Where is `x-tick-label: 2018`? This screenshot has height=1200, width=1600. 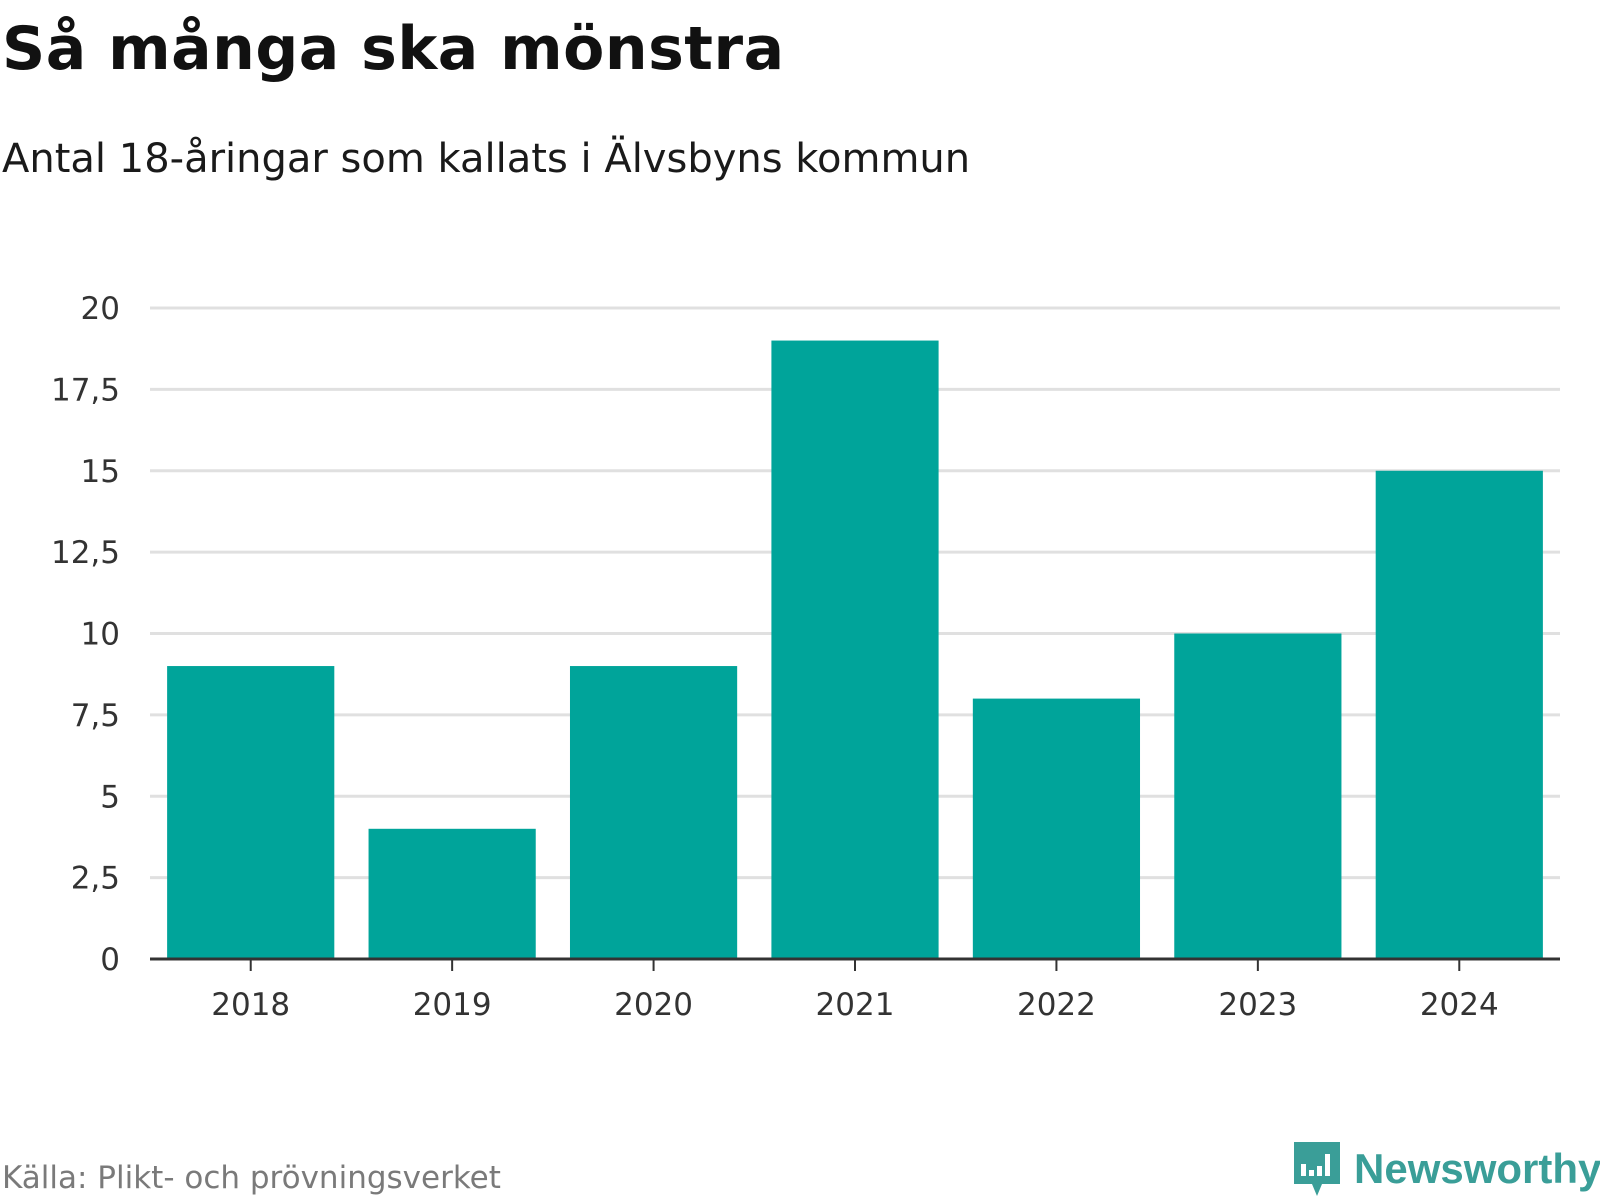
x-tick-label: 2018 is located at coordinates (250, 1005).